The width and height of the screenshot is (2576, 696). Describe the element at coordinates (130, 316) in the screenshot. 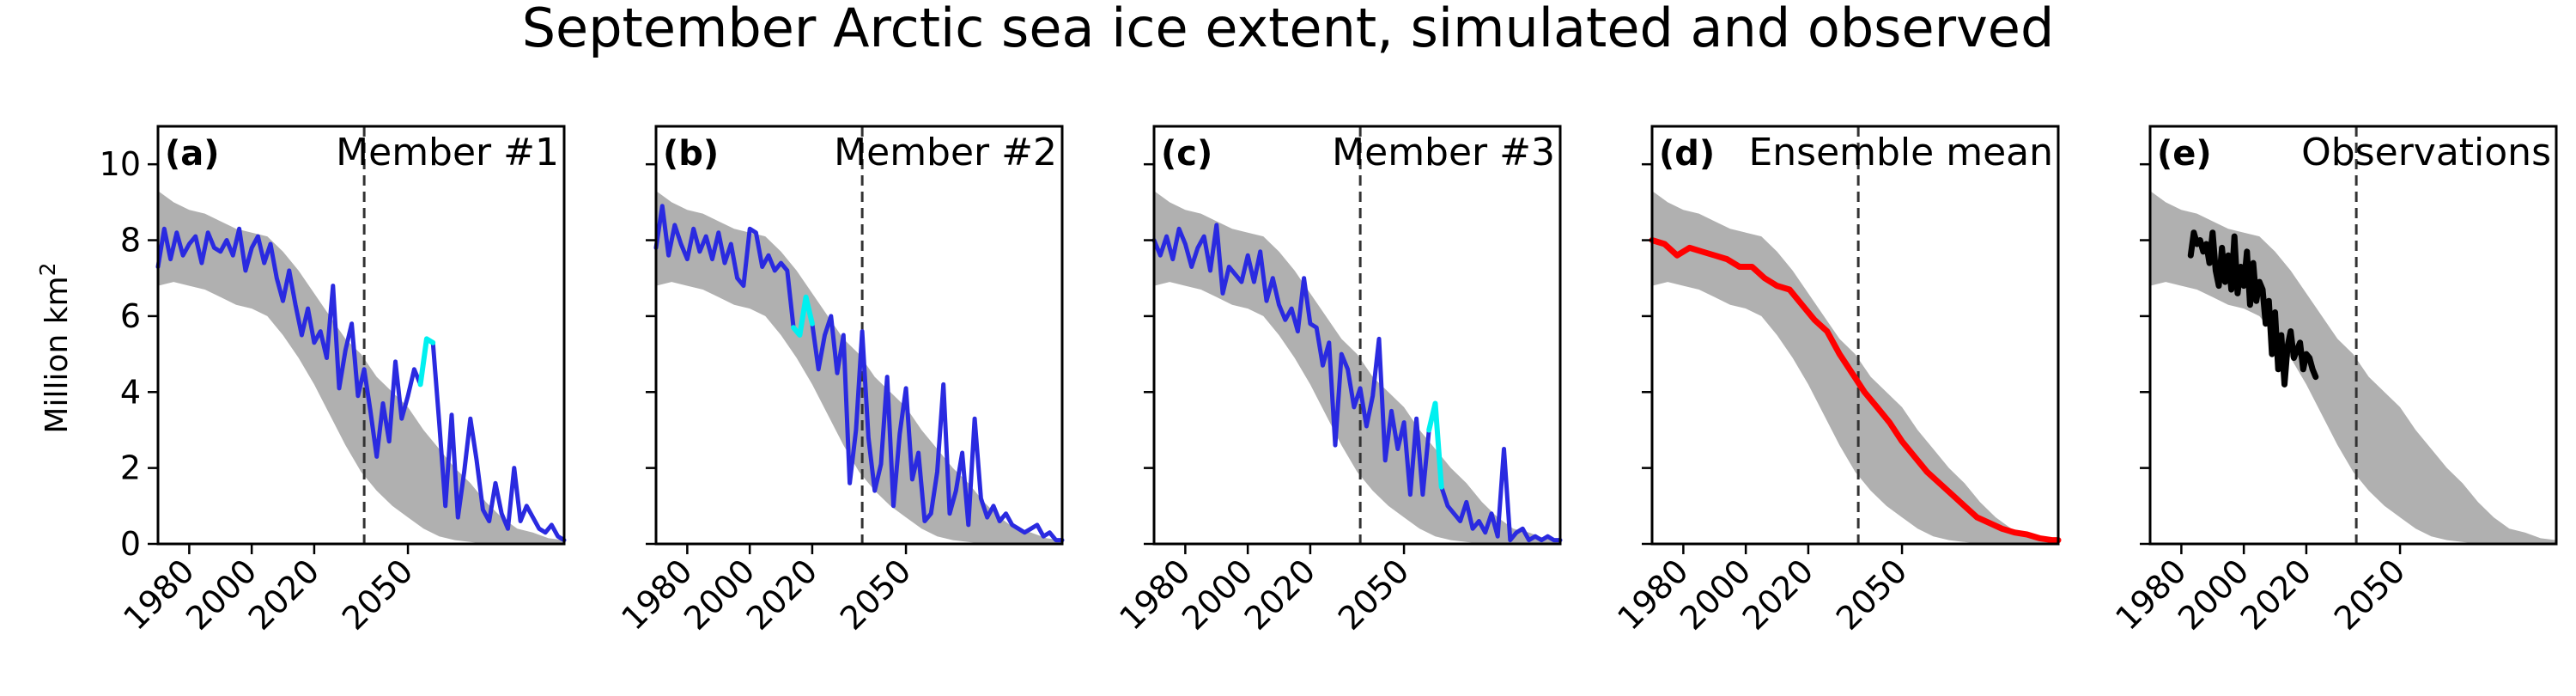

I see `y-tick-label: 6` at that location.